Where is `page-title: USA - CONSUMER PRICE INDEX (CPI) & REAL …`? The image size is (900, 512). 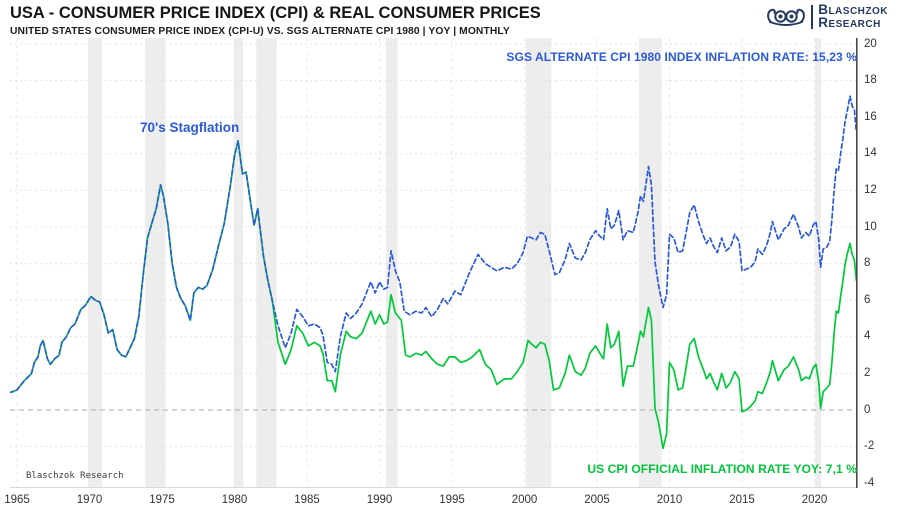
page-title: USA - CONSUMER PRICE INDEX (CPI) & REAL … is located at coordinates (275, 13).